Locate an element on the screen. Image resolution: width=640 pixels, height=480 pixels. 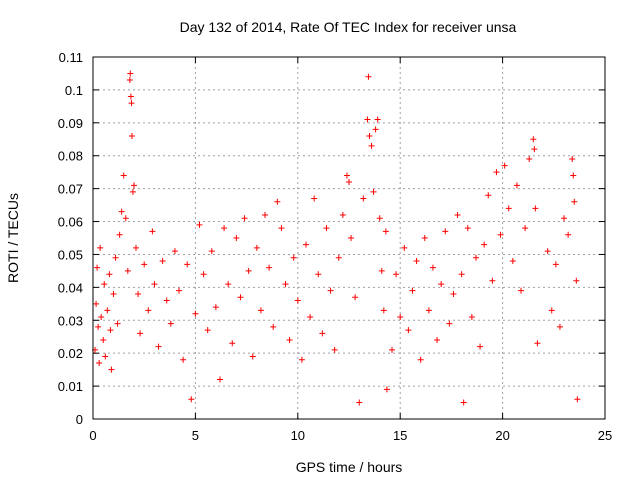
y-tick-label: 0.11 is located at coordinates (71, 57).